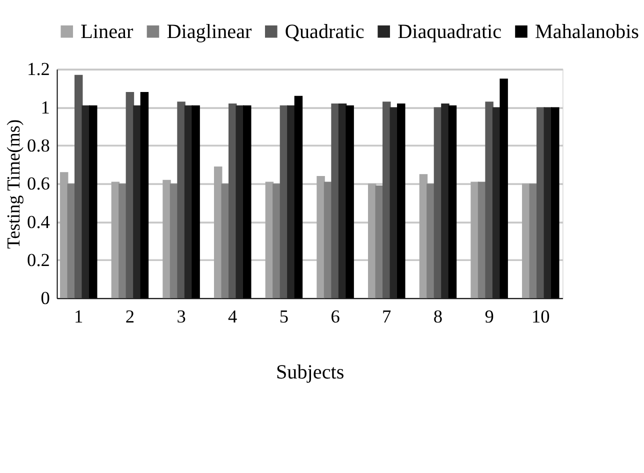 The image size is (644, 473). What do you see at coordinates (587, 31) in the screenshot?
I see `legend-label: Mahalanobis` at bounding box center [587, 31].